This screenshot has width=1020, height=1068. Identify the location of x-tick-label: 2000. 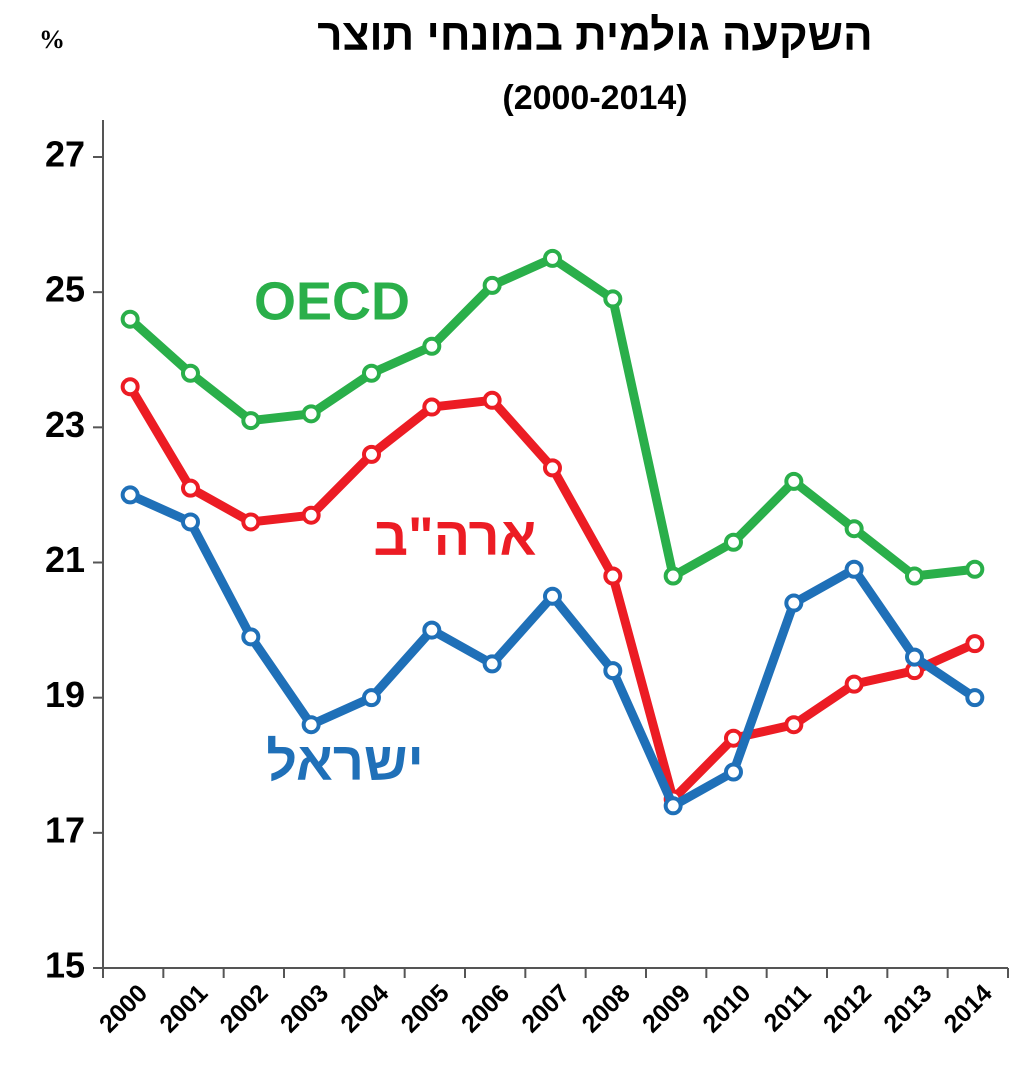
(123, 1008).